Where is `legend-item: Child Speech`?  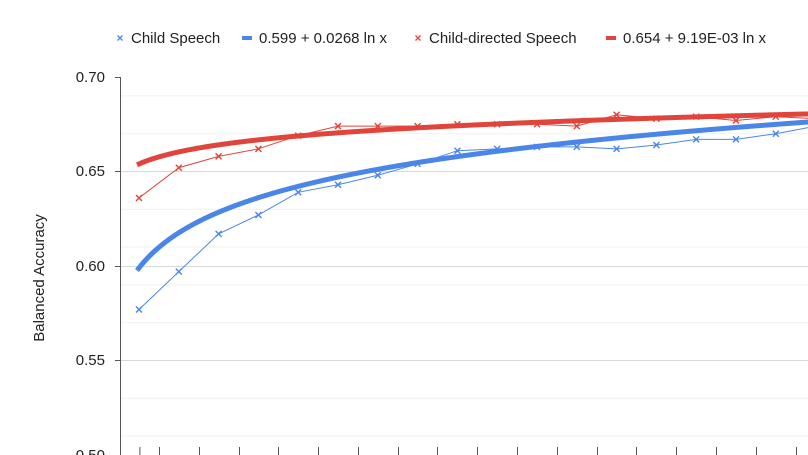 legend-item: Child Speech is located at coordinates (168, 38).